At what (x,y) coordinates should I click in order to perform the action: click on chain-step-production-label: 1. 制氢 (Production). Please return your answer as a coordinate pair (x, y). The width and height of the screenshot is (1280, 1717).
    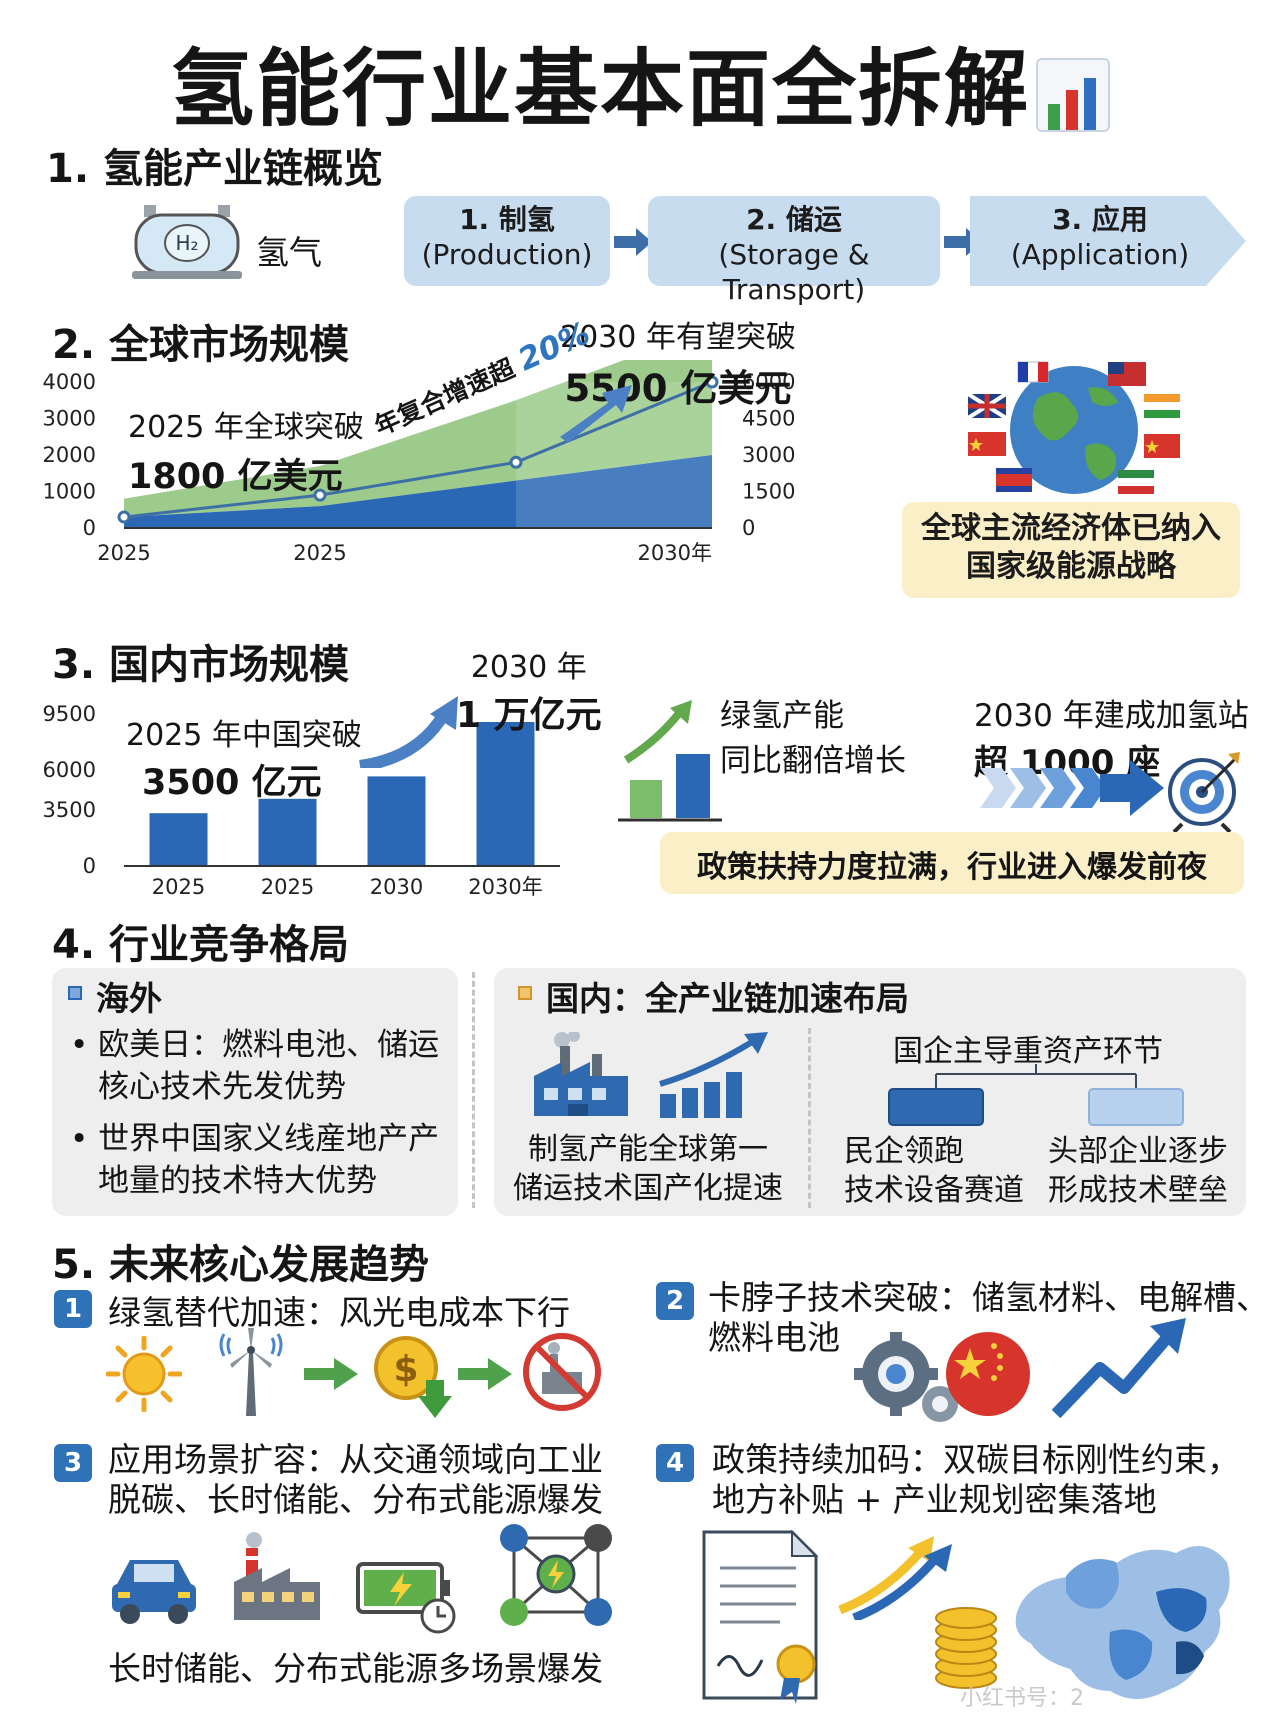
    Looking at the image, I should click on (507, 237).